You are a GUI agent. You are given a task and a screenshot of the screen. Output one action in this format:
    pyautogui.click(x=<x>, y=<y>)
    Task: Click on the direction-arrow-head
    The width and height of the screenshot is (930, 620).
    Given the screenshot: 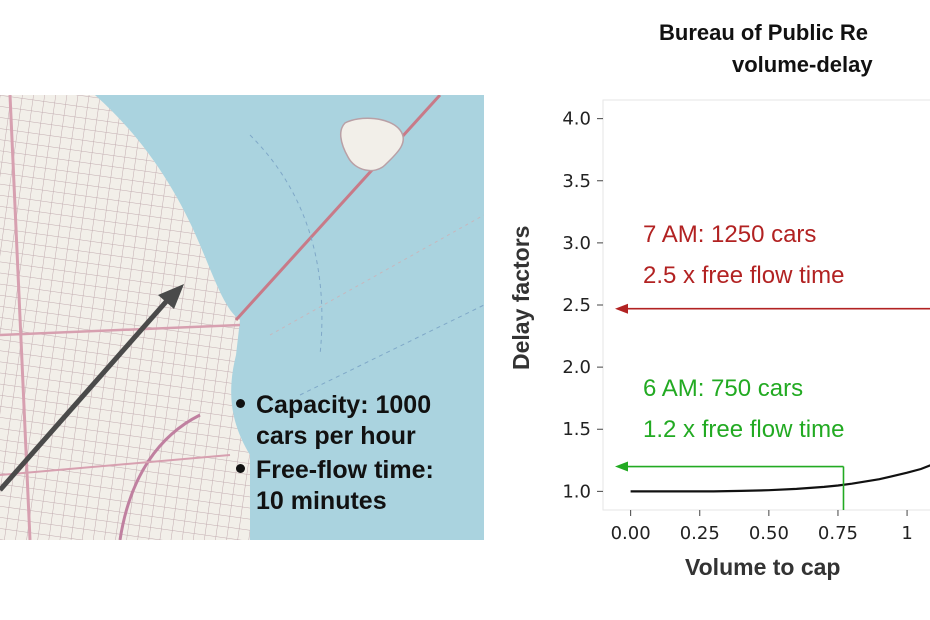 What is the action you would take?
    pyautogui.click(x=171, y=296)
    